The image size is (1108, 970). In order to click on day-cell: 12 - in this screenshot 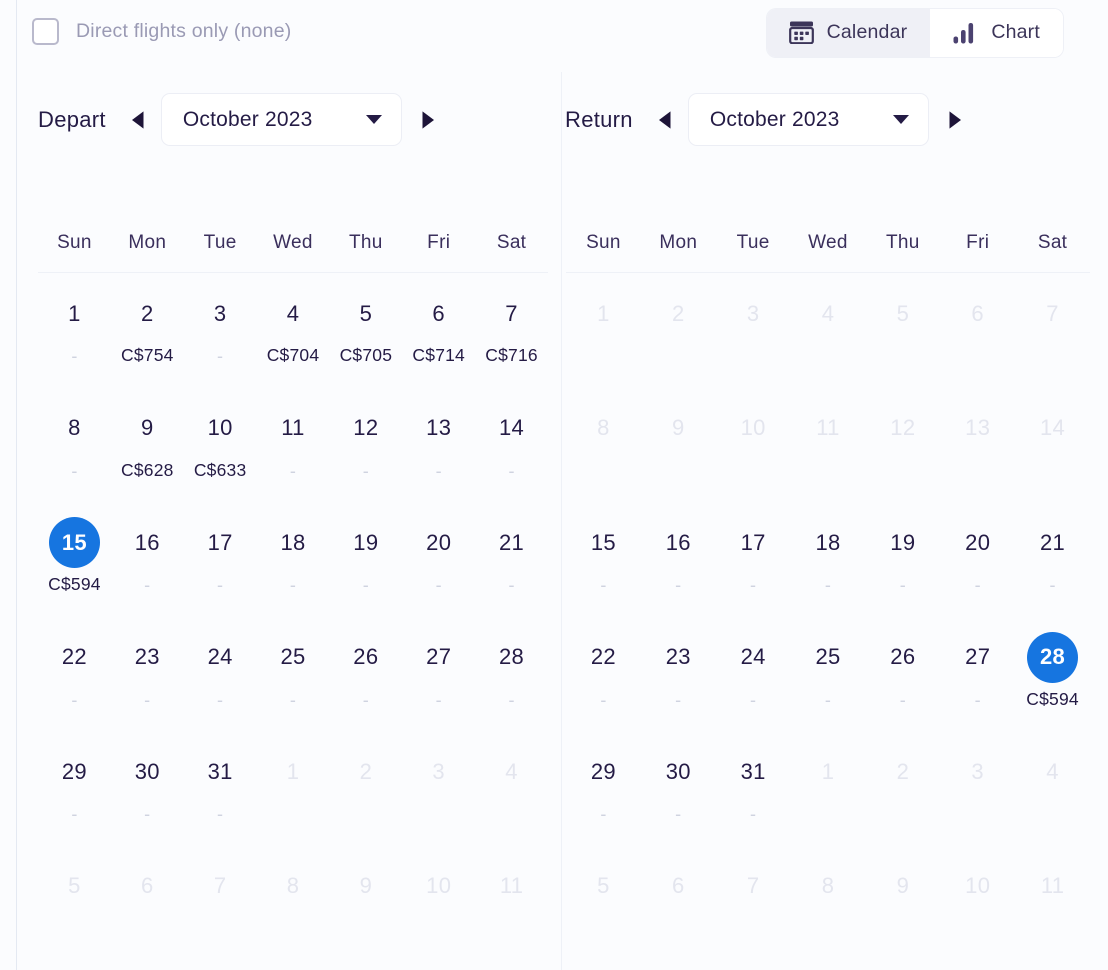, I will do `click(365, 452)`.